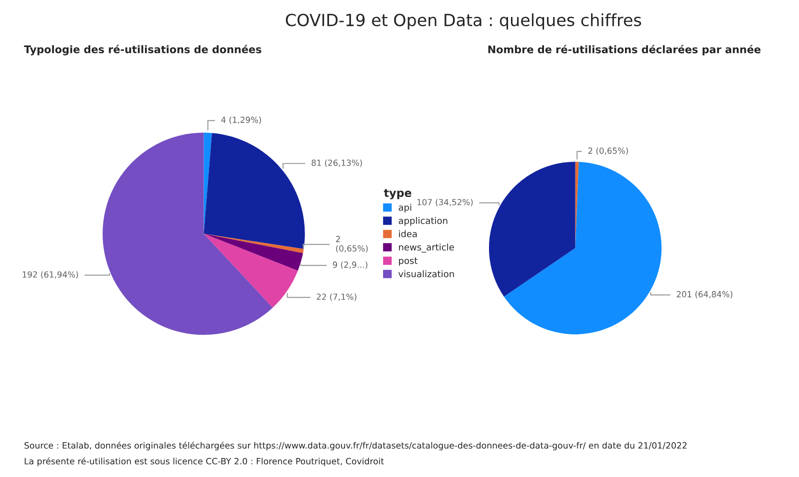 The width and height of the screenshot is (799, 477). Describe the element at coordinates (423, 221) in the screenshot. I see `legend-label: application` at that location.